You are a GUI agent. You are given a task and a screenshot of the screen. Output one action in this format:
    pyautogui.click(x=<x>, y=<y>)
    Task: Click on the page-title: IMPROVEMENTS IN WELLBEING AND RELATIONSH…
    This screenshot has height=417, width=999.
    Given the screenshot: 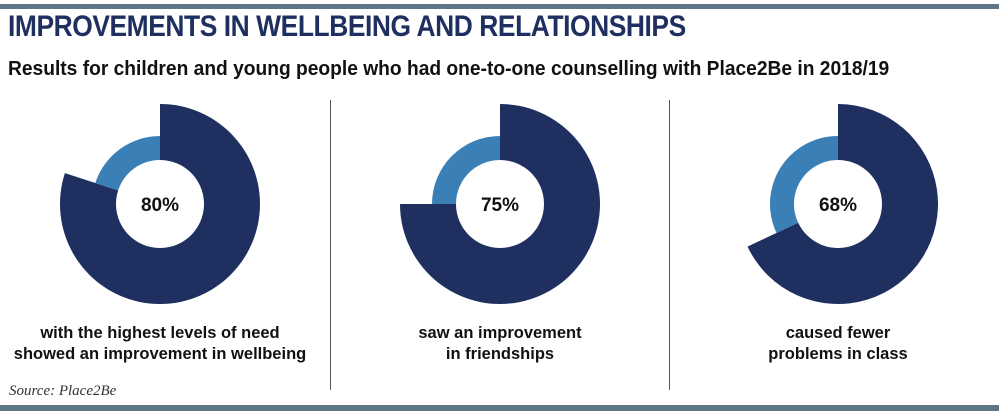 What is the action you would take?
    pyautogui.click(x=347, y=26)
    